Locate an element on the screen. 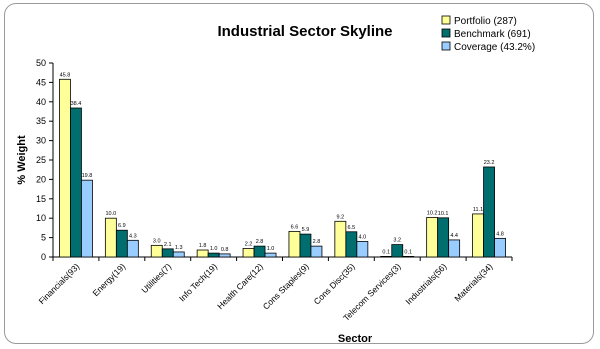  data-label: 38.4 is located at coordinates (76, 104).